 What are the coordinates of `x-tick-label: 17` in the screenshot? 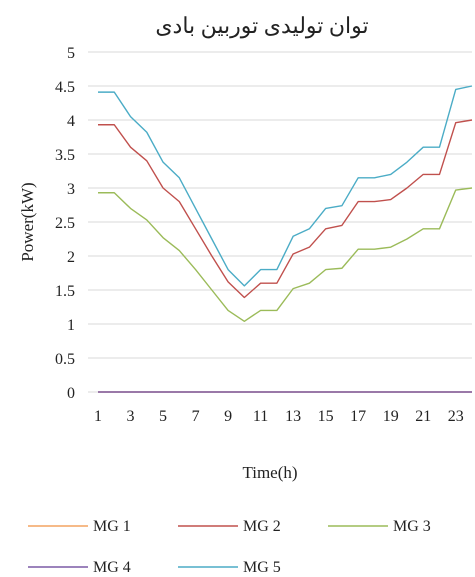 It's located at (358, 416).